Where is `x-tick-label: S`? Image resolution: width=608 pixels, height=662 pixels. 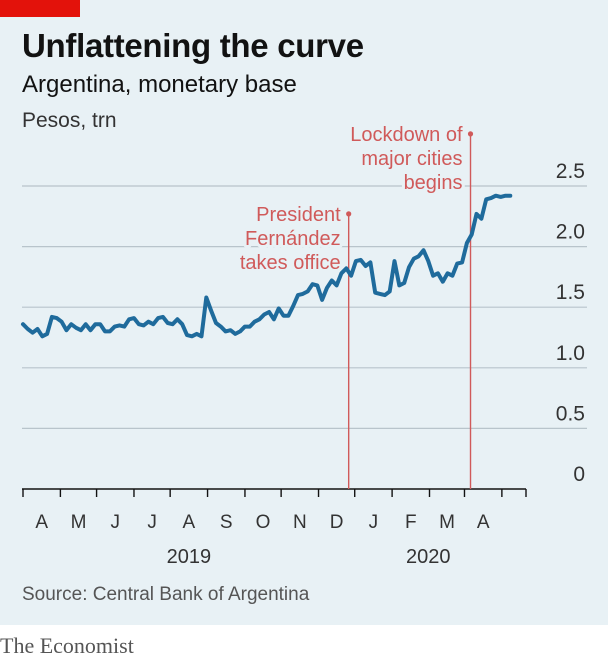
x-tick-label: S is located at coordinates (226, 522).